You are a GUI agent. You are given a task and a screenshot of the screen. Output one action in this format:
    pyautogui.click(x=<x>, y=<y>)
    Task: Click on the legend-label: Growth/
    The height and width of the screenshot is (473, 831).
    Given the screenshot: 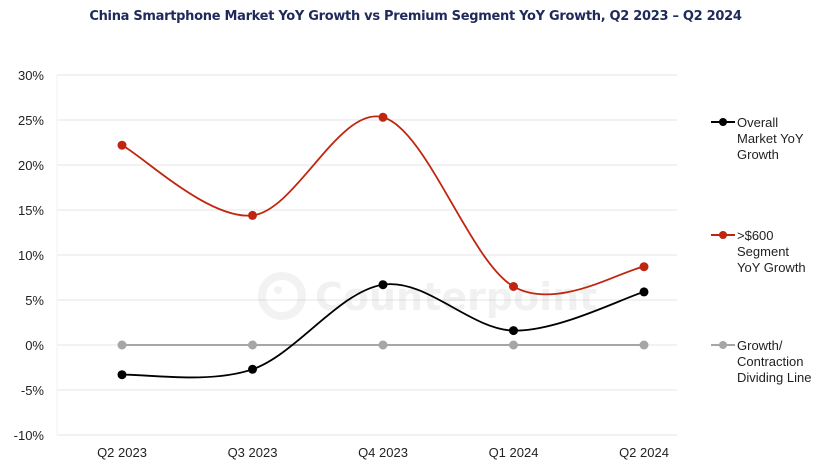 What is the action you would take?
    pyautogui.click(x=760, y=345)
    